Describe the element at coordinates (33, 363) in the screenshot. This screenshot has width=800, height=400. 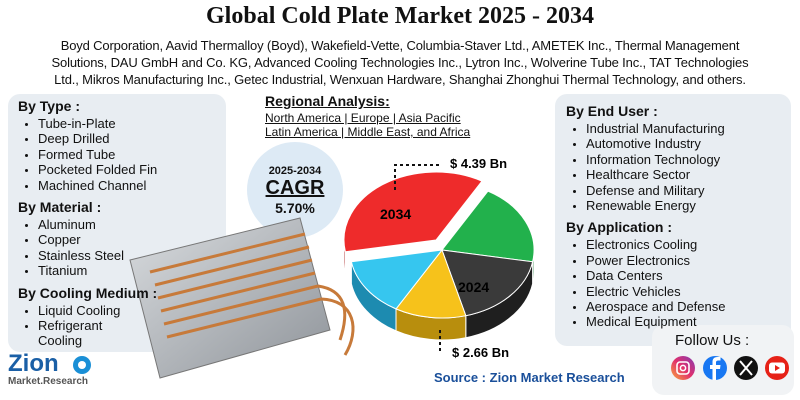
I see `logo-name: Zion` at that location.